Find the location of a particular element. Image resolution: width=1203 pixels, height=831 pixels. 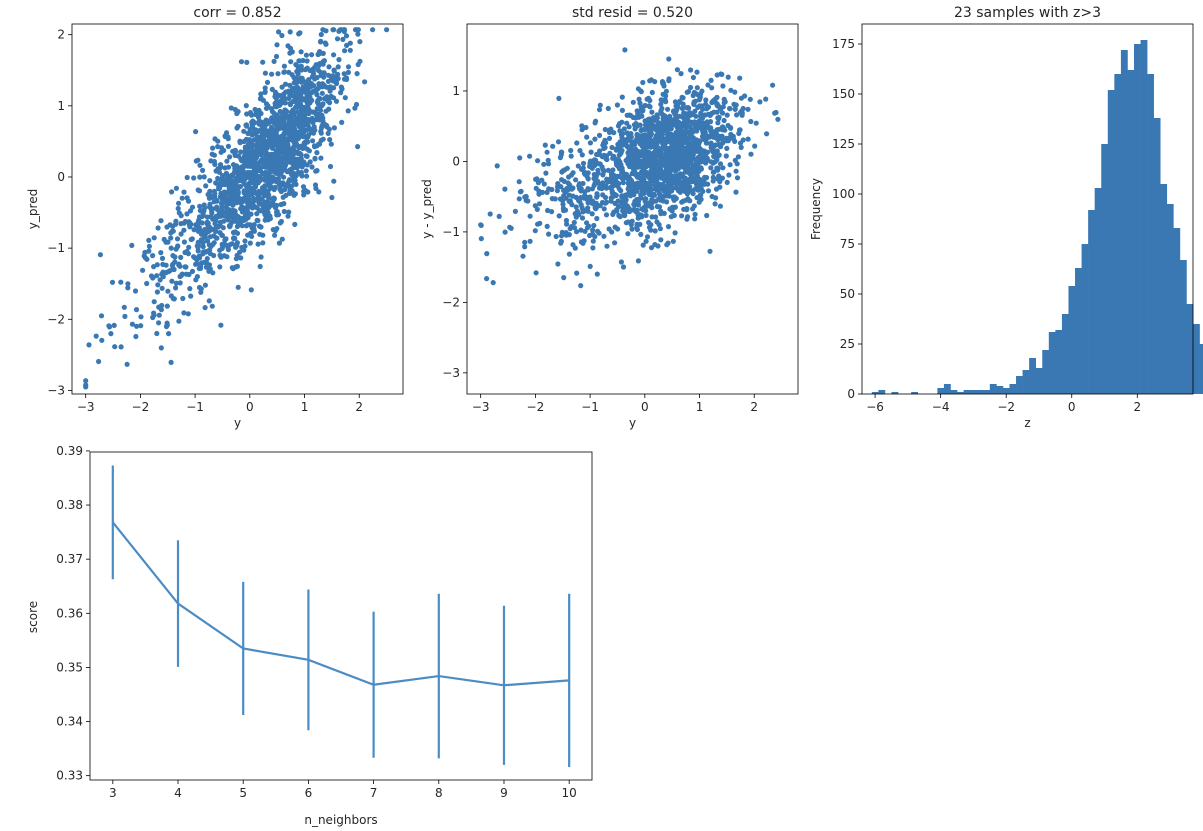

y-tick-label: 25 is located at coordinates (847, 344).